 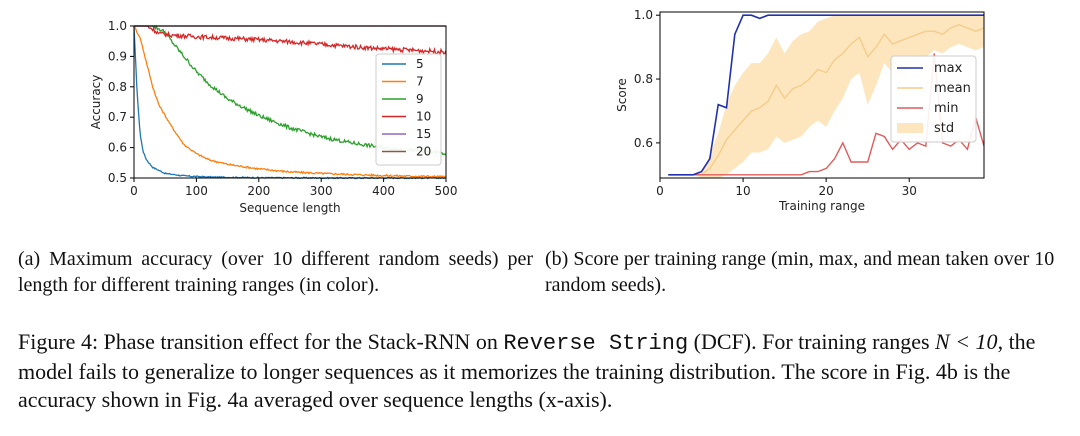 What do you see at coordinates (383, 191) in the screenshot?
I see `x-tick-label-400: 400` at bounding box center [383, 191].